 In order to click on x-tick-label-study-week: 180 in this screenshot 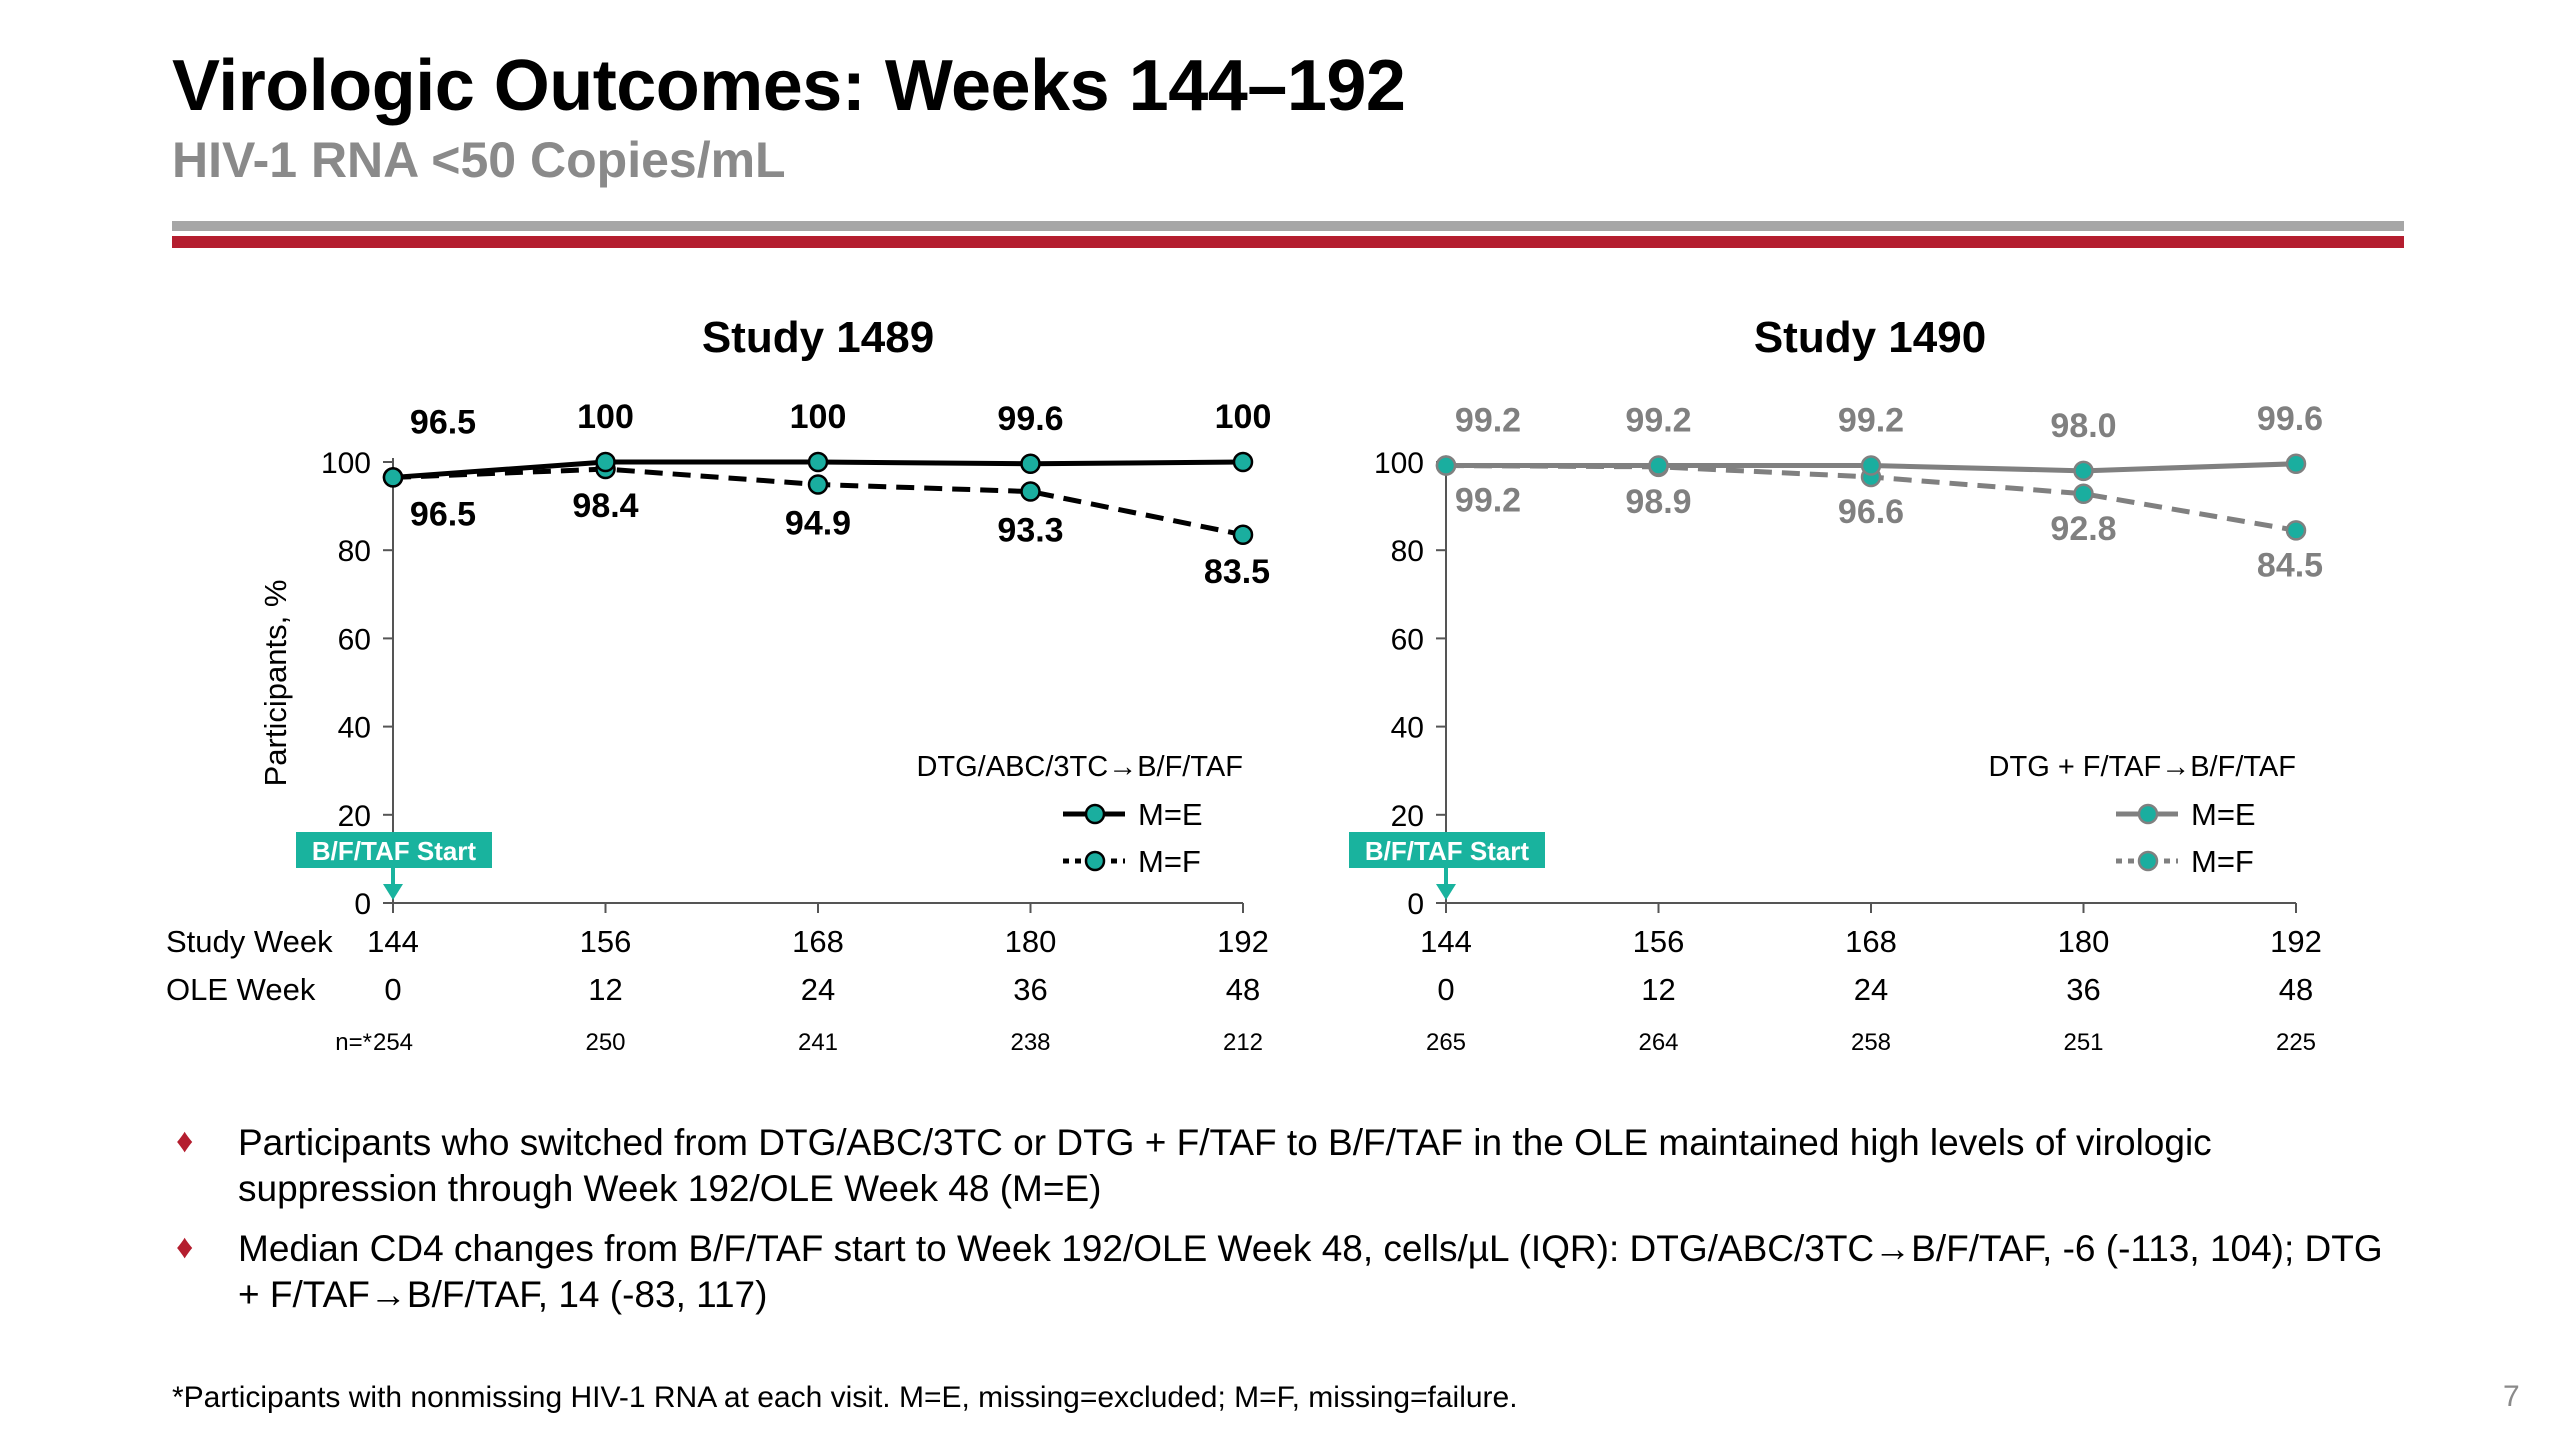, I will do `click(1031, 941)`.